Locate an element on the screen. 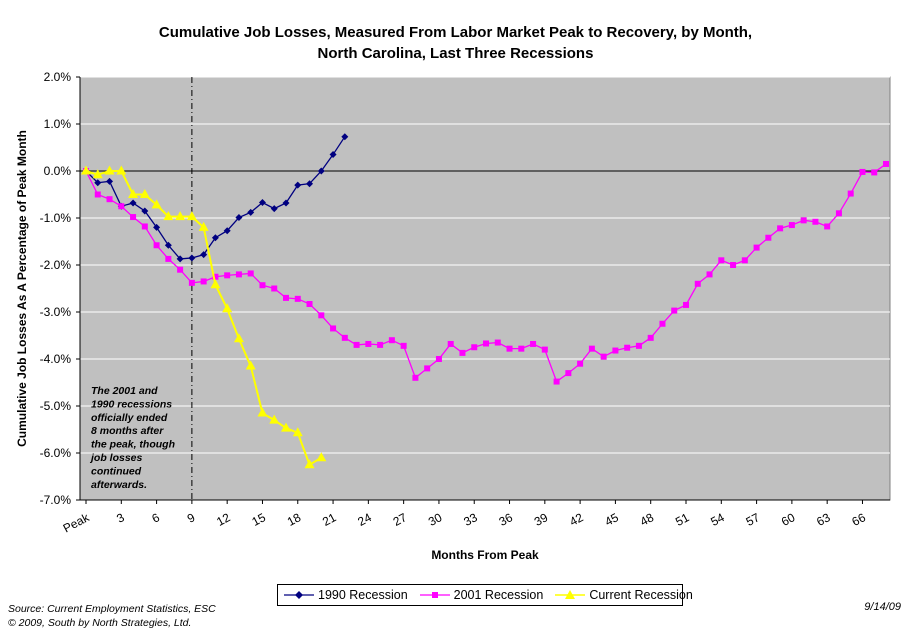 This screenshot has height=636, width=911. x-tick-label: 39 is located at coordinates (541, 519).